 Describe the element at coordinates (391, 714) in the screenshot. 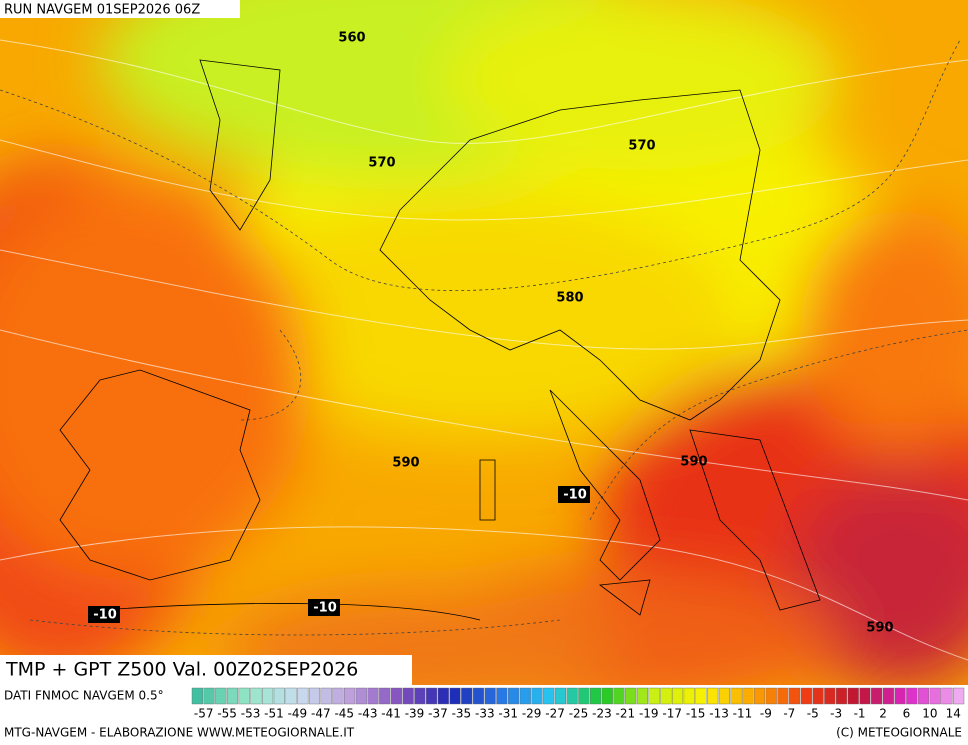

I see `colorbar-label: -41` at that location.